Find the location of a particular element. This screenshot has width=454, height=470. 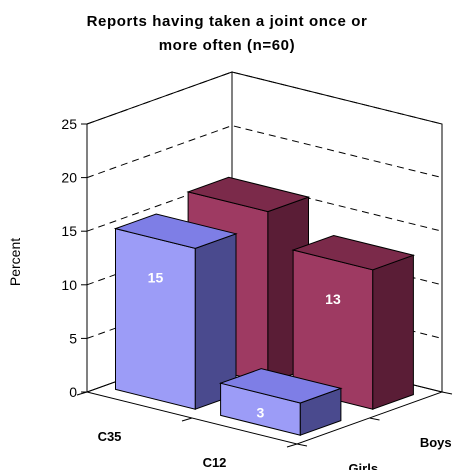

bar-front-face is located at coordinates (155, 318).